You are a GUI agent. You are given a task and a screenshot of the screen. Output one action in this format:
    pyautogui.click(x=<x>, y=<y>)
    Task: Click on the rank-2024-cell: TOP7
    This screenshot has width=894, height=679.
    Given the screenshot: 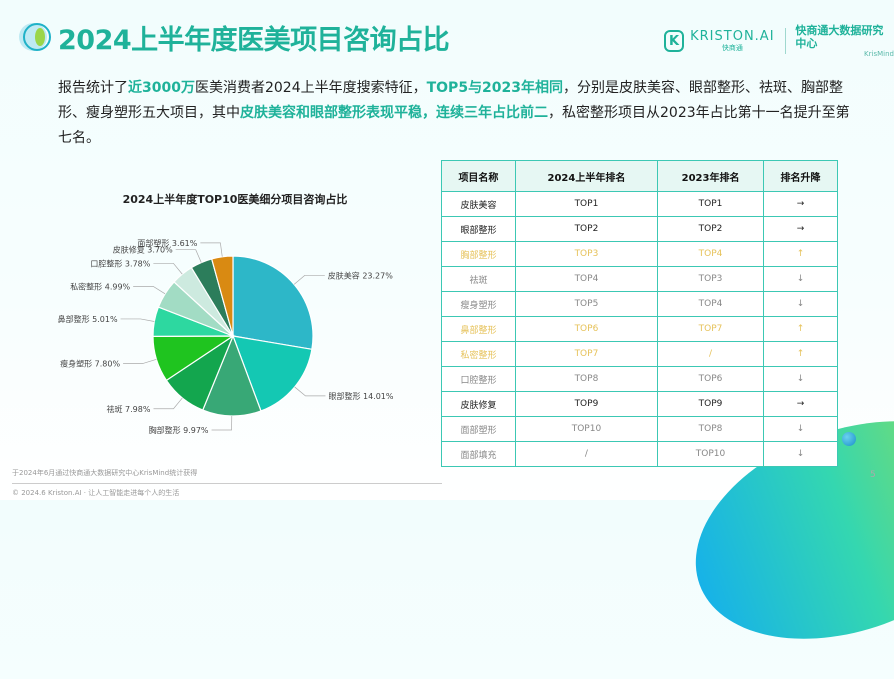 What is the action you would take?
    pyautogui.click(x=586, y=354)
    